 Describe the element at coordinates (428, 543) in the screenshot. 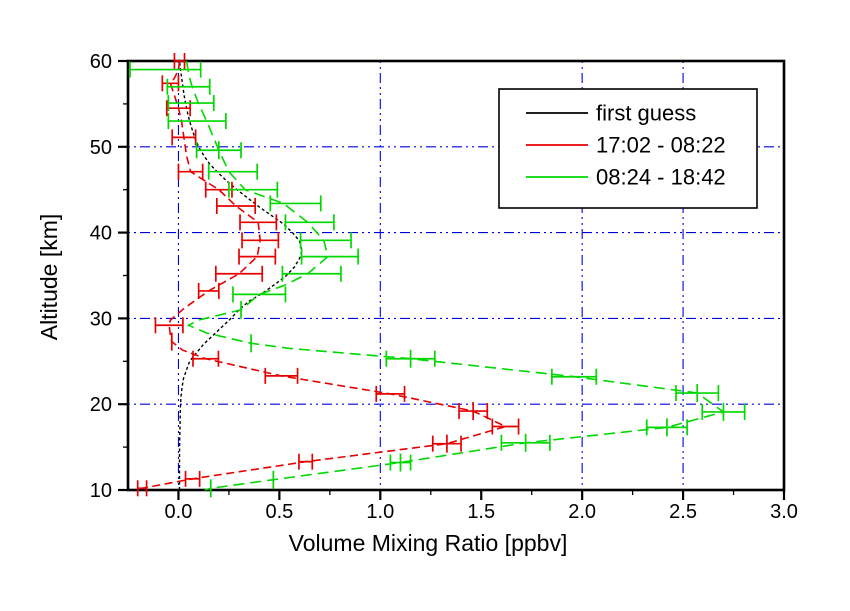

I see `x-axis-title: Volume Mixing Ratio [ppbv]` at that location.